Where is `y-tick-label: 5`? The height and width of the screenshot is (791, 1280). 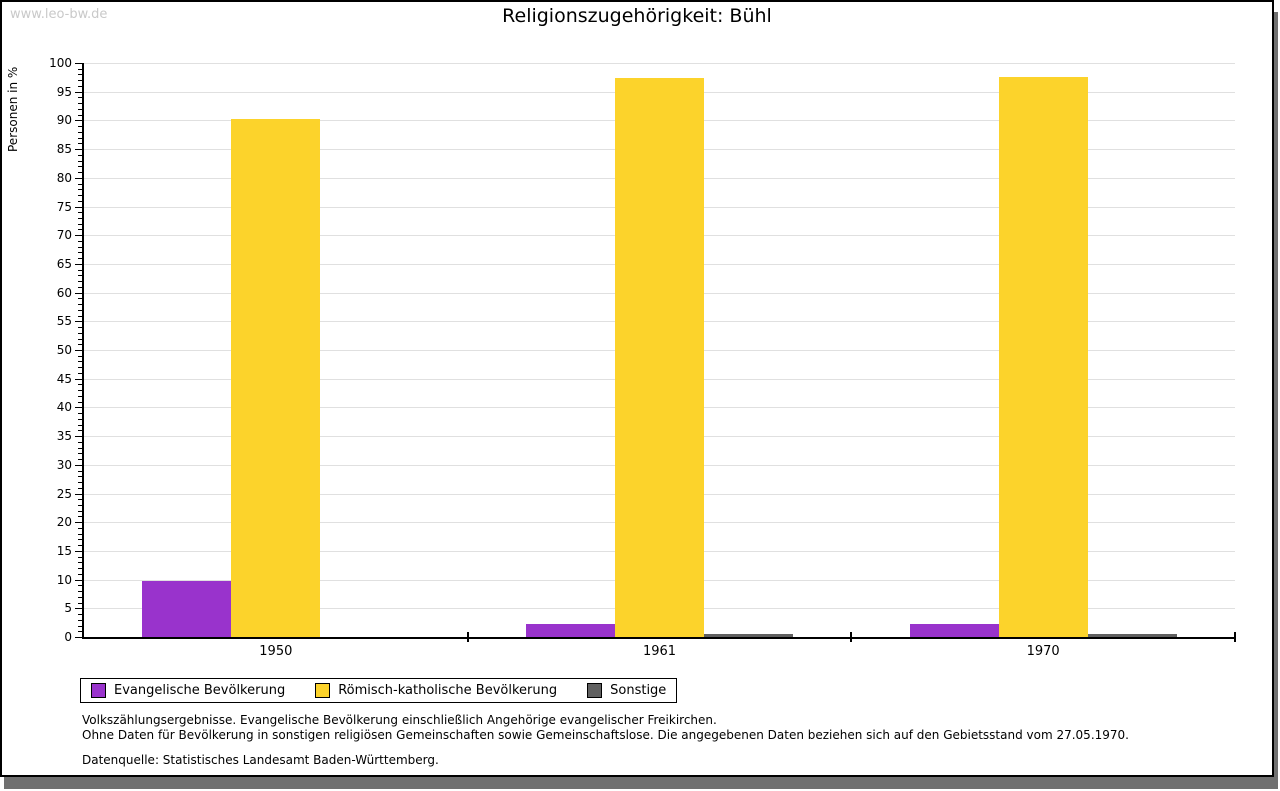
y-tick-label: 5 is located at coordinates (68, 608).